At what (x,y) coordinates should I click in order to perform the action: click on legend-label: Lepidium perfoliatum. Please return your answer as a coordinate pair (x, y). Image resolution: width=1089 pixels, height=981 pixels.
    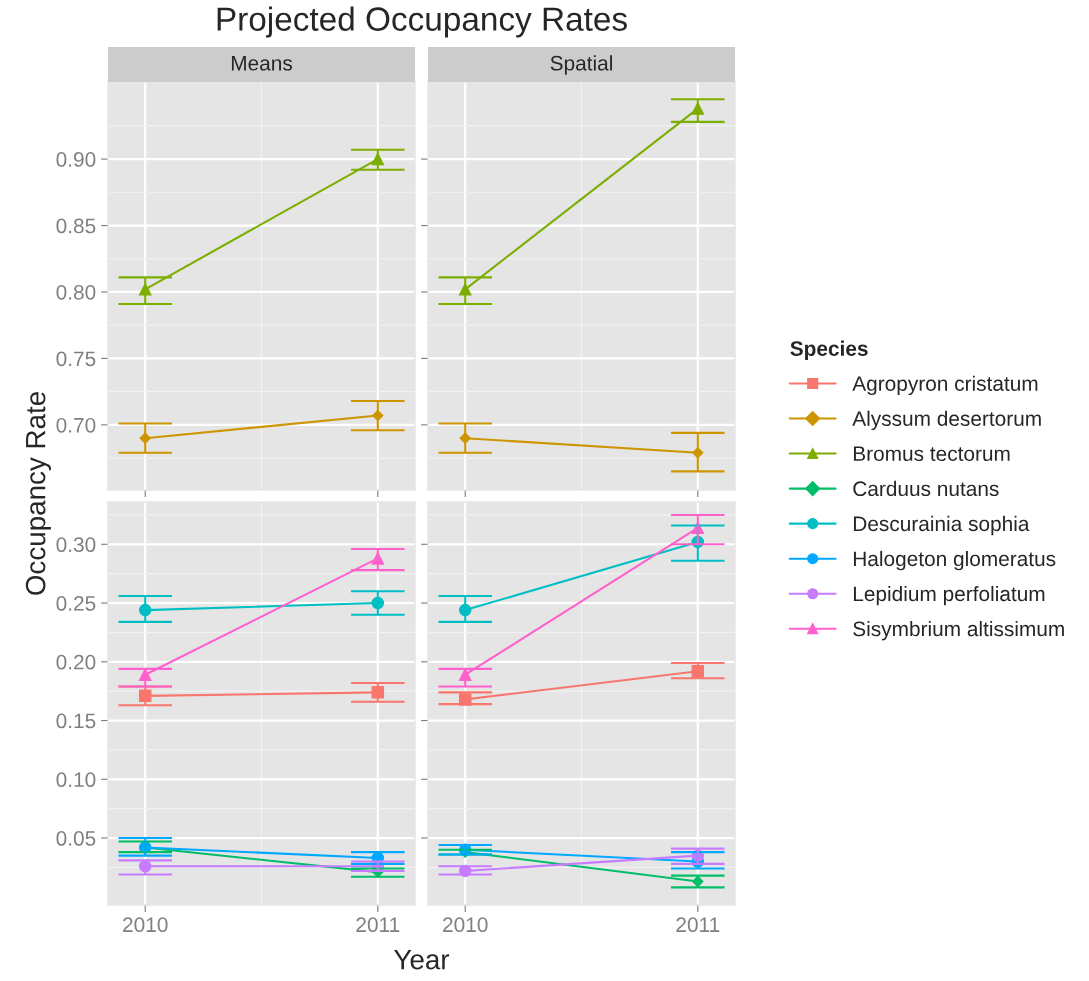
    Looking at the image, I should click on (949, 595).